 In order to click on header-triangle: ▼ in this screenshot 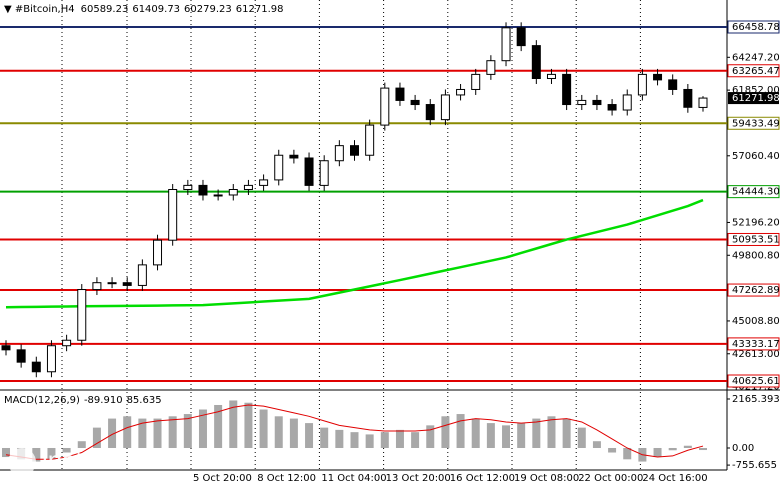, I will do `click(9, 9)`.